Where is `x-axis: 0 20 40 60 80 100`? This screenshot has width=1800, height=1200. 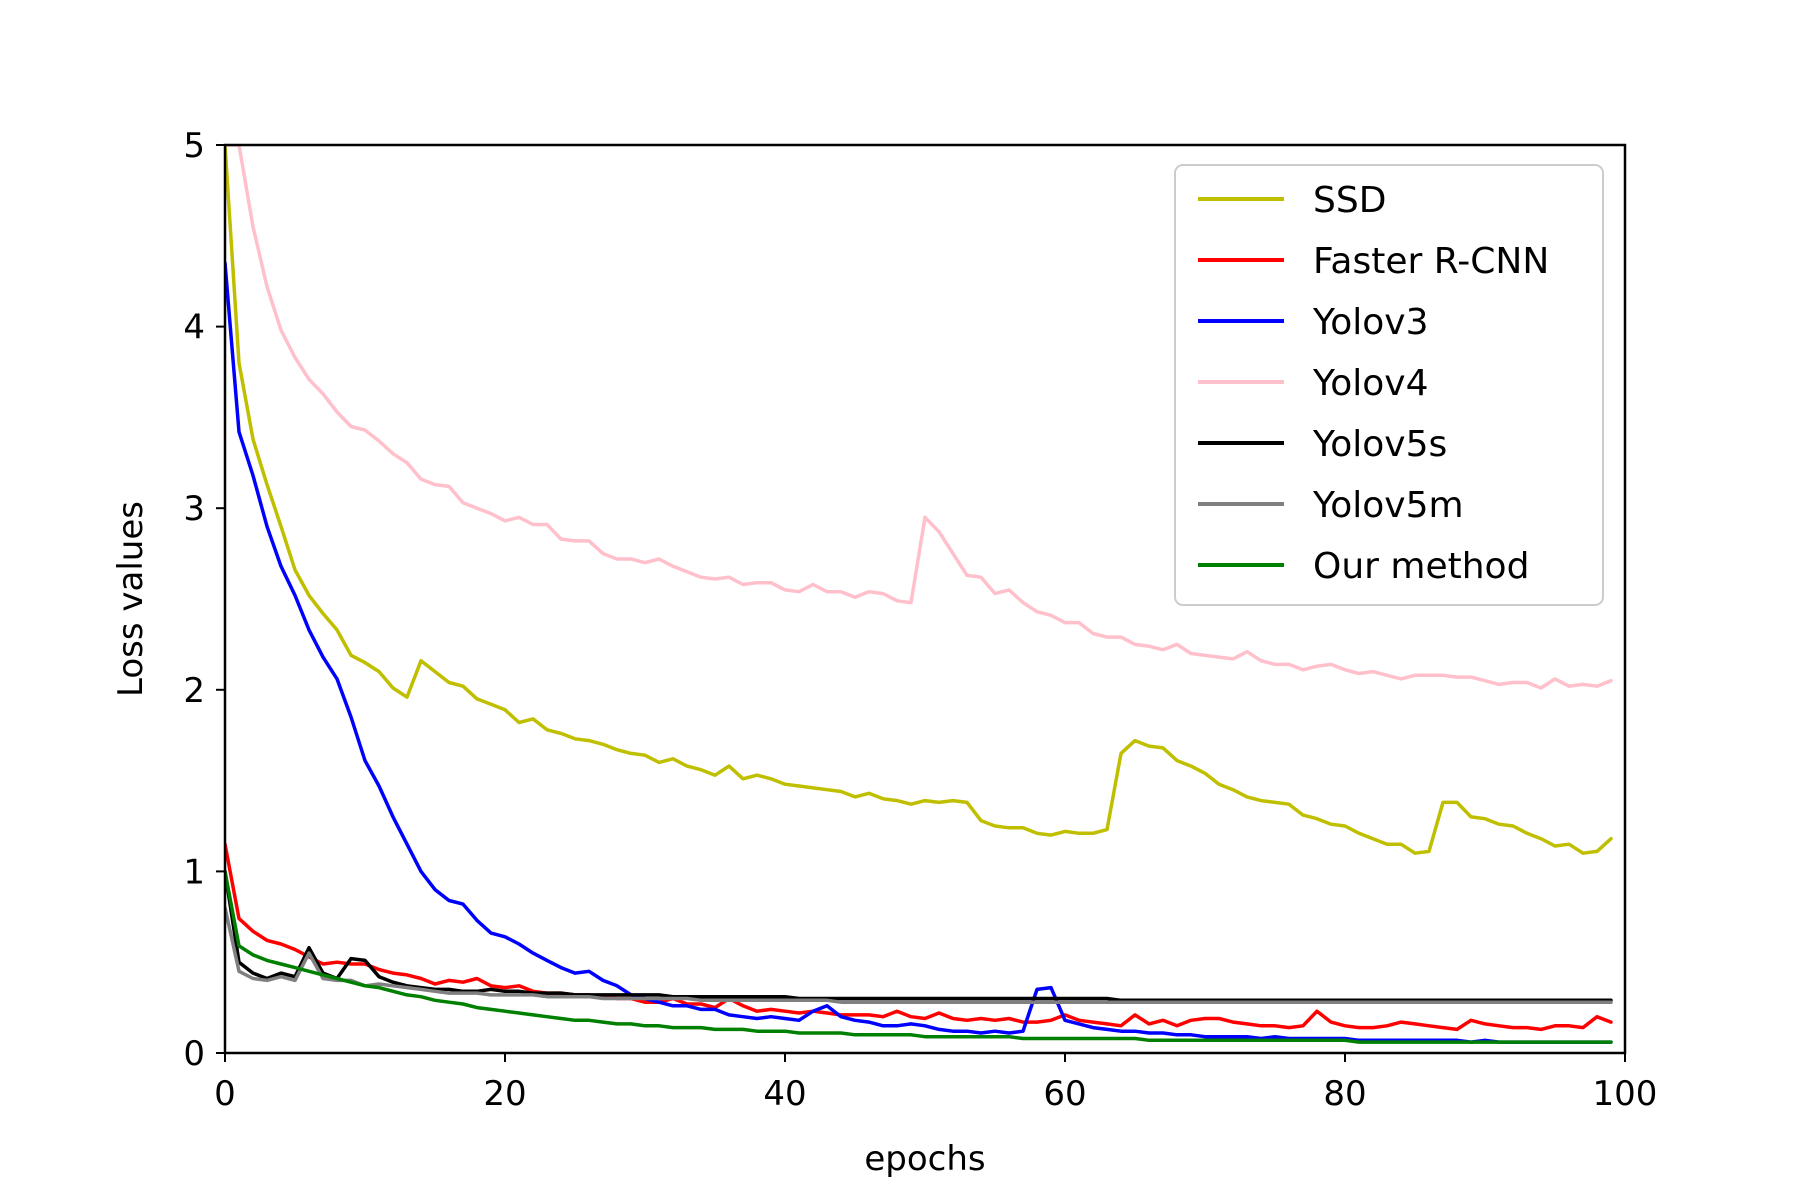 x-axis: 0 20 40 60 80 100 is located at coordinates (935, 1083).